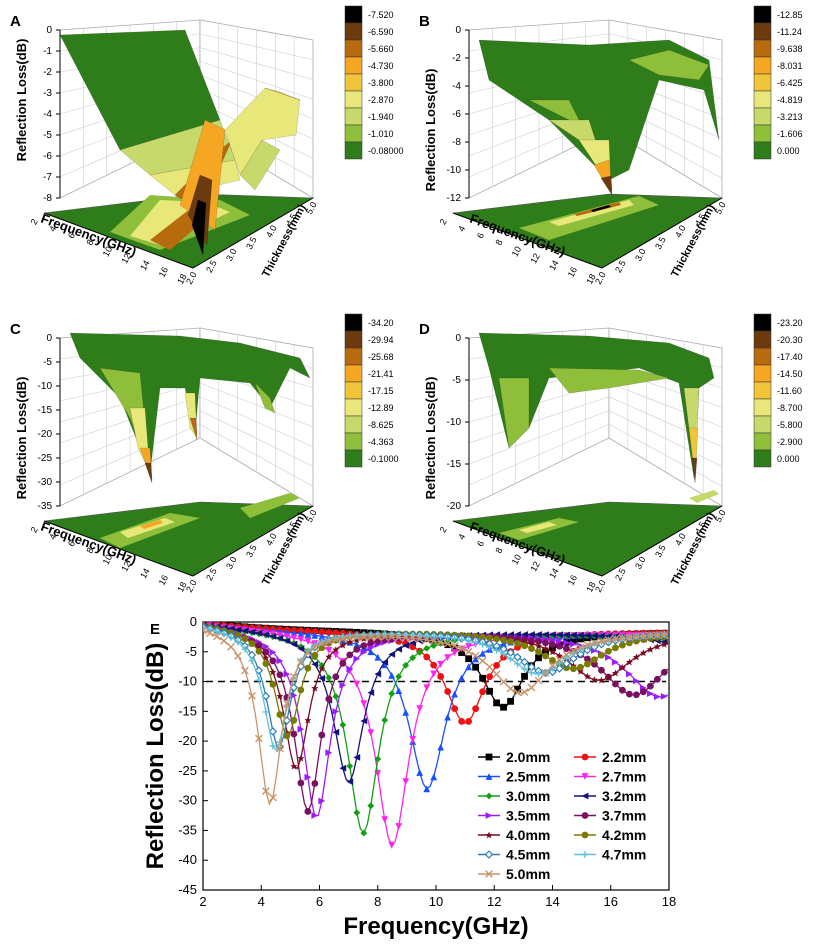  What do you see at coordinates (381, 66) in the screenshot?
I see `colorbar-label: -4.730` at bounding box center [381, 66].